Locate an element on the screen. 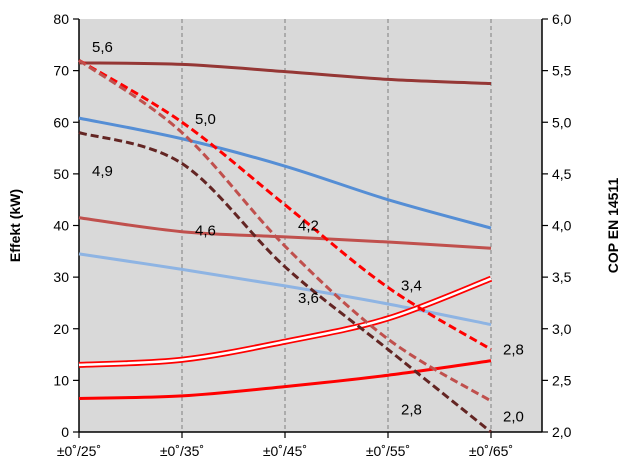 This screenshot has width=633, height=468. x-tick-label: ±0˚/25˚ is located at coordinates (79, 451).